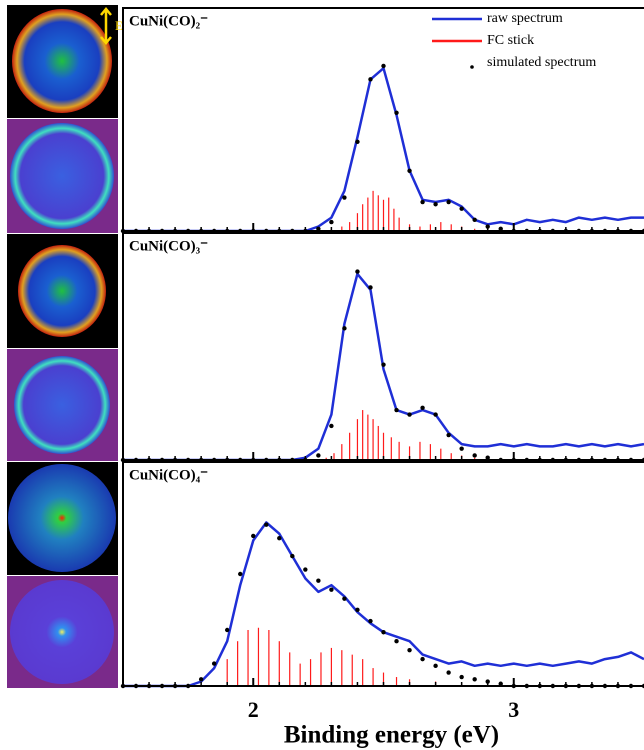 The image size is (644, 750). What do you see at coordinates (168, 21) in the screenshot?
I see `panel-title: CuNi(CO)₂⁻` at bounding box center [168, 21].